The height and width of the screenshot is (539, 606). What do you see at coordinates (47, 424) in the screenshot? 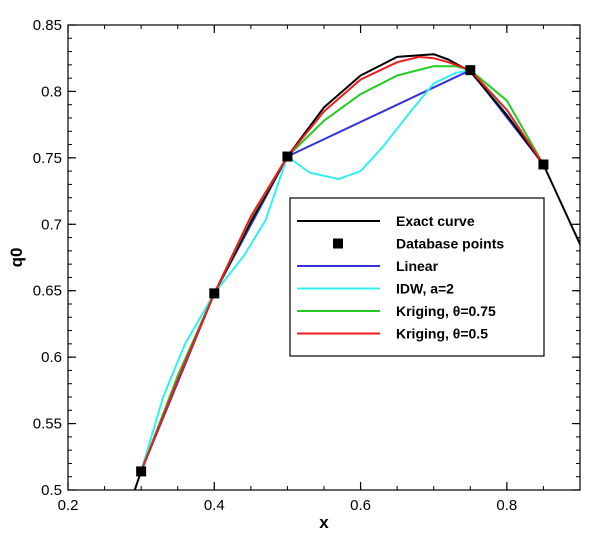
I see `y-tick-label: 0.55` at bounding box center [47, 424].